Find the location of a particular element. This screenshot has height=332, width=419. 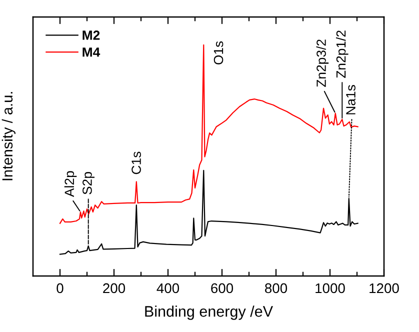

x-tick-label: 0 is located at coordinates (60, 288).